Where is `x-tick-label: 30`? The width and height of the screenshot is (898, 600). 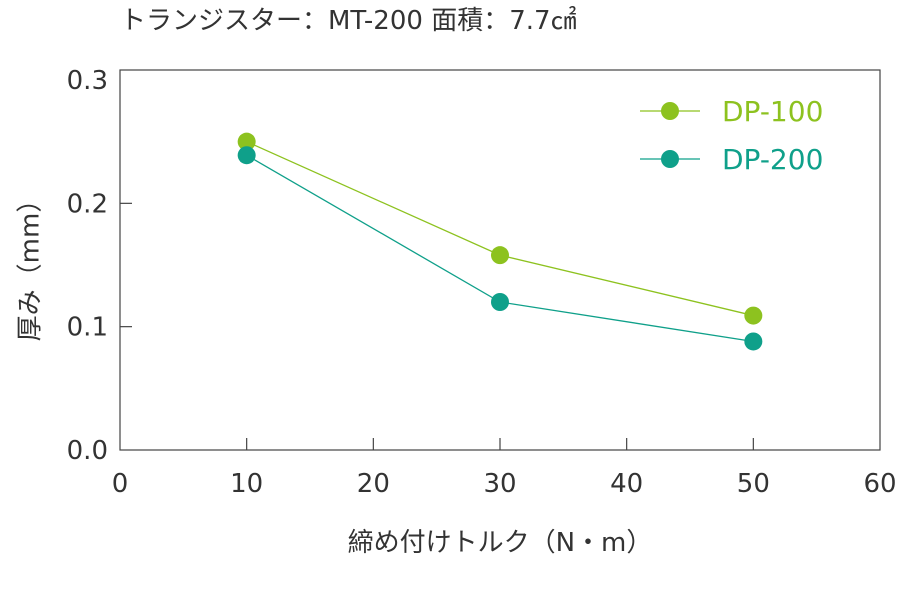
x-tick-label: 30 is located at coordinates (499, 484).